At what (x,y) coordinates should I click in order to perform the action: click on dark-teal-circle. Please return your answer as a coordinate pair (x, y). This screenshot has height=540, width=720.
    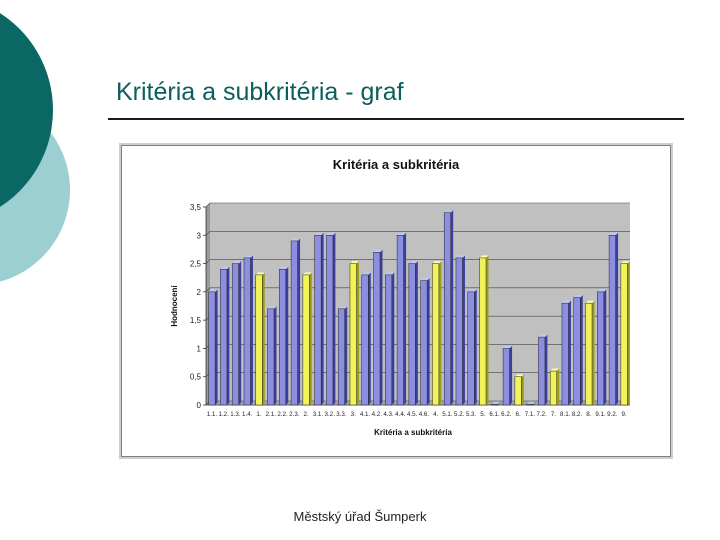
    Looking at the image, I should click on (26, 110).